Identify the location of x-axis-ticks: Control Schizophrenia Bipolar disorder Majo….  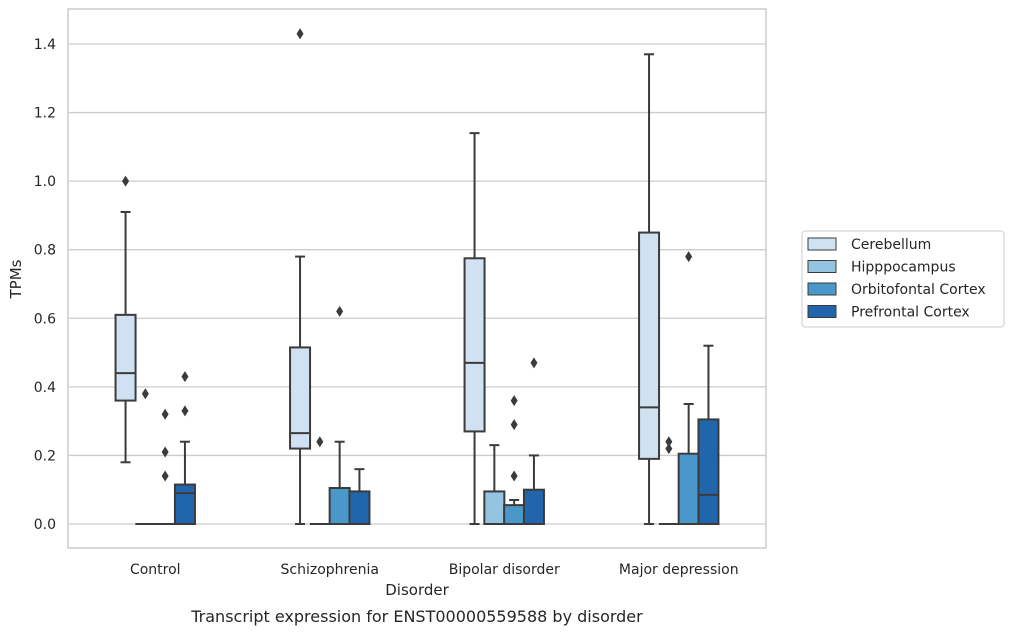
(434, 570).